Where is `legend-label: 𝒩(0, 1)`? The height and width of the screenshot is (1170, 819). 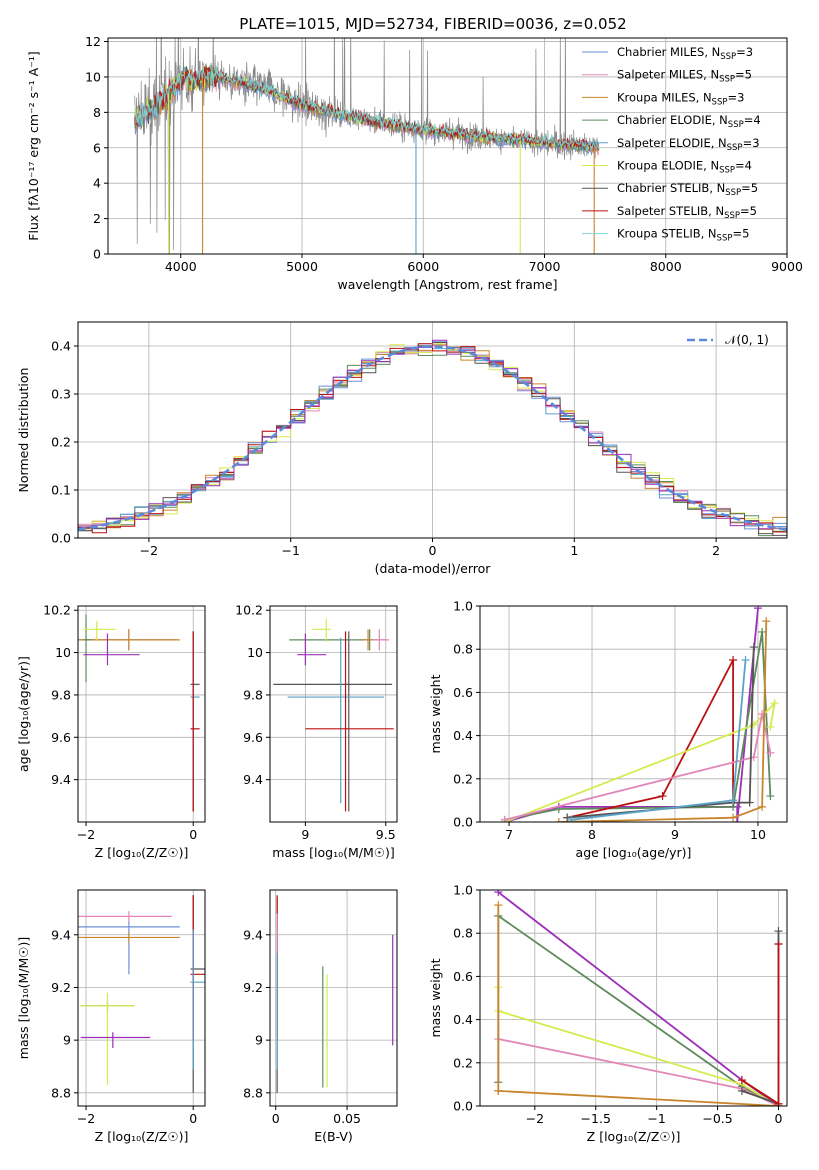 legend-label: 𝒩(0, 1) is located at coordinates (747, 340).